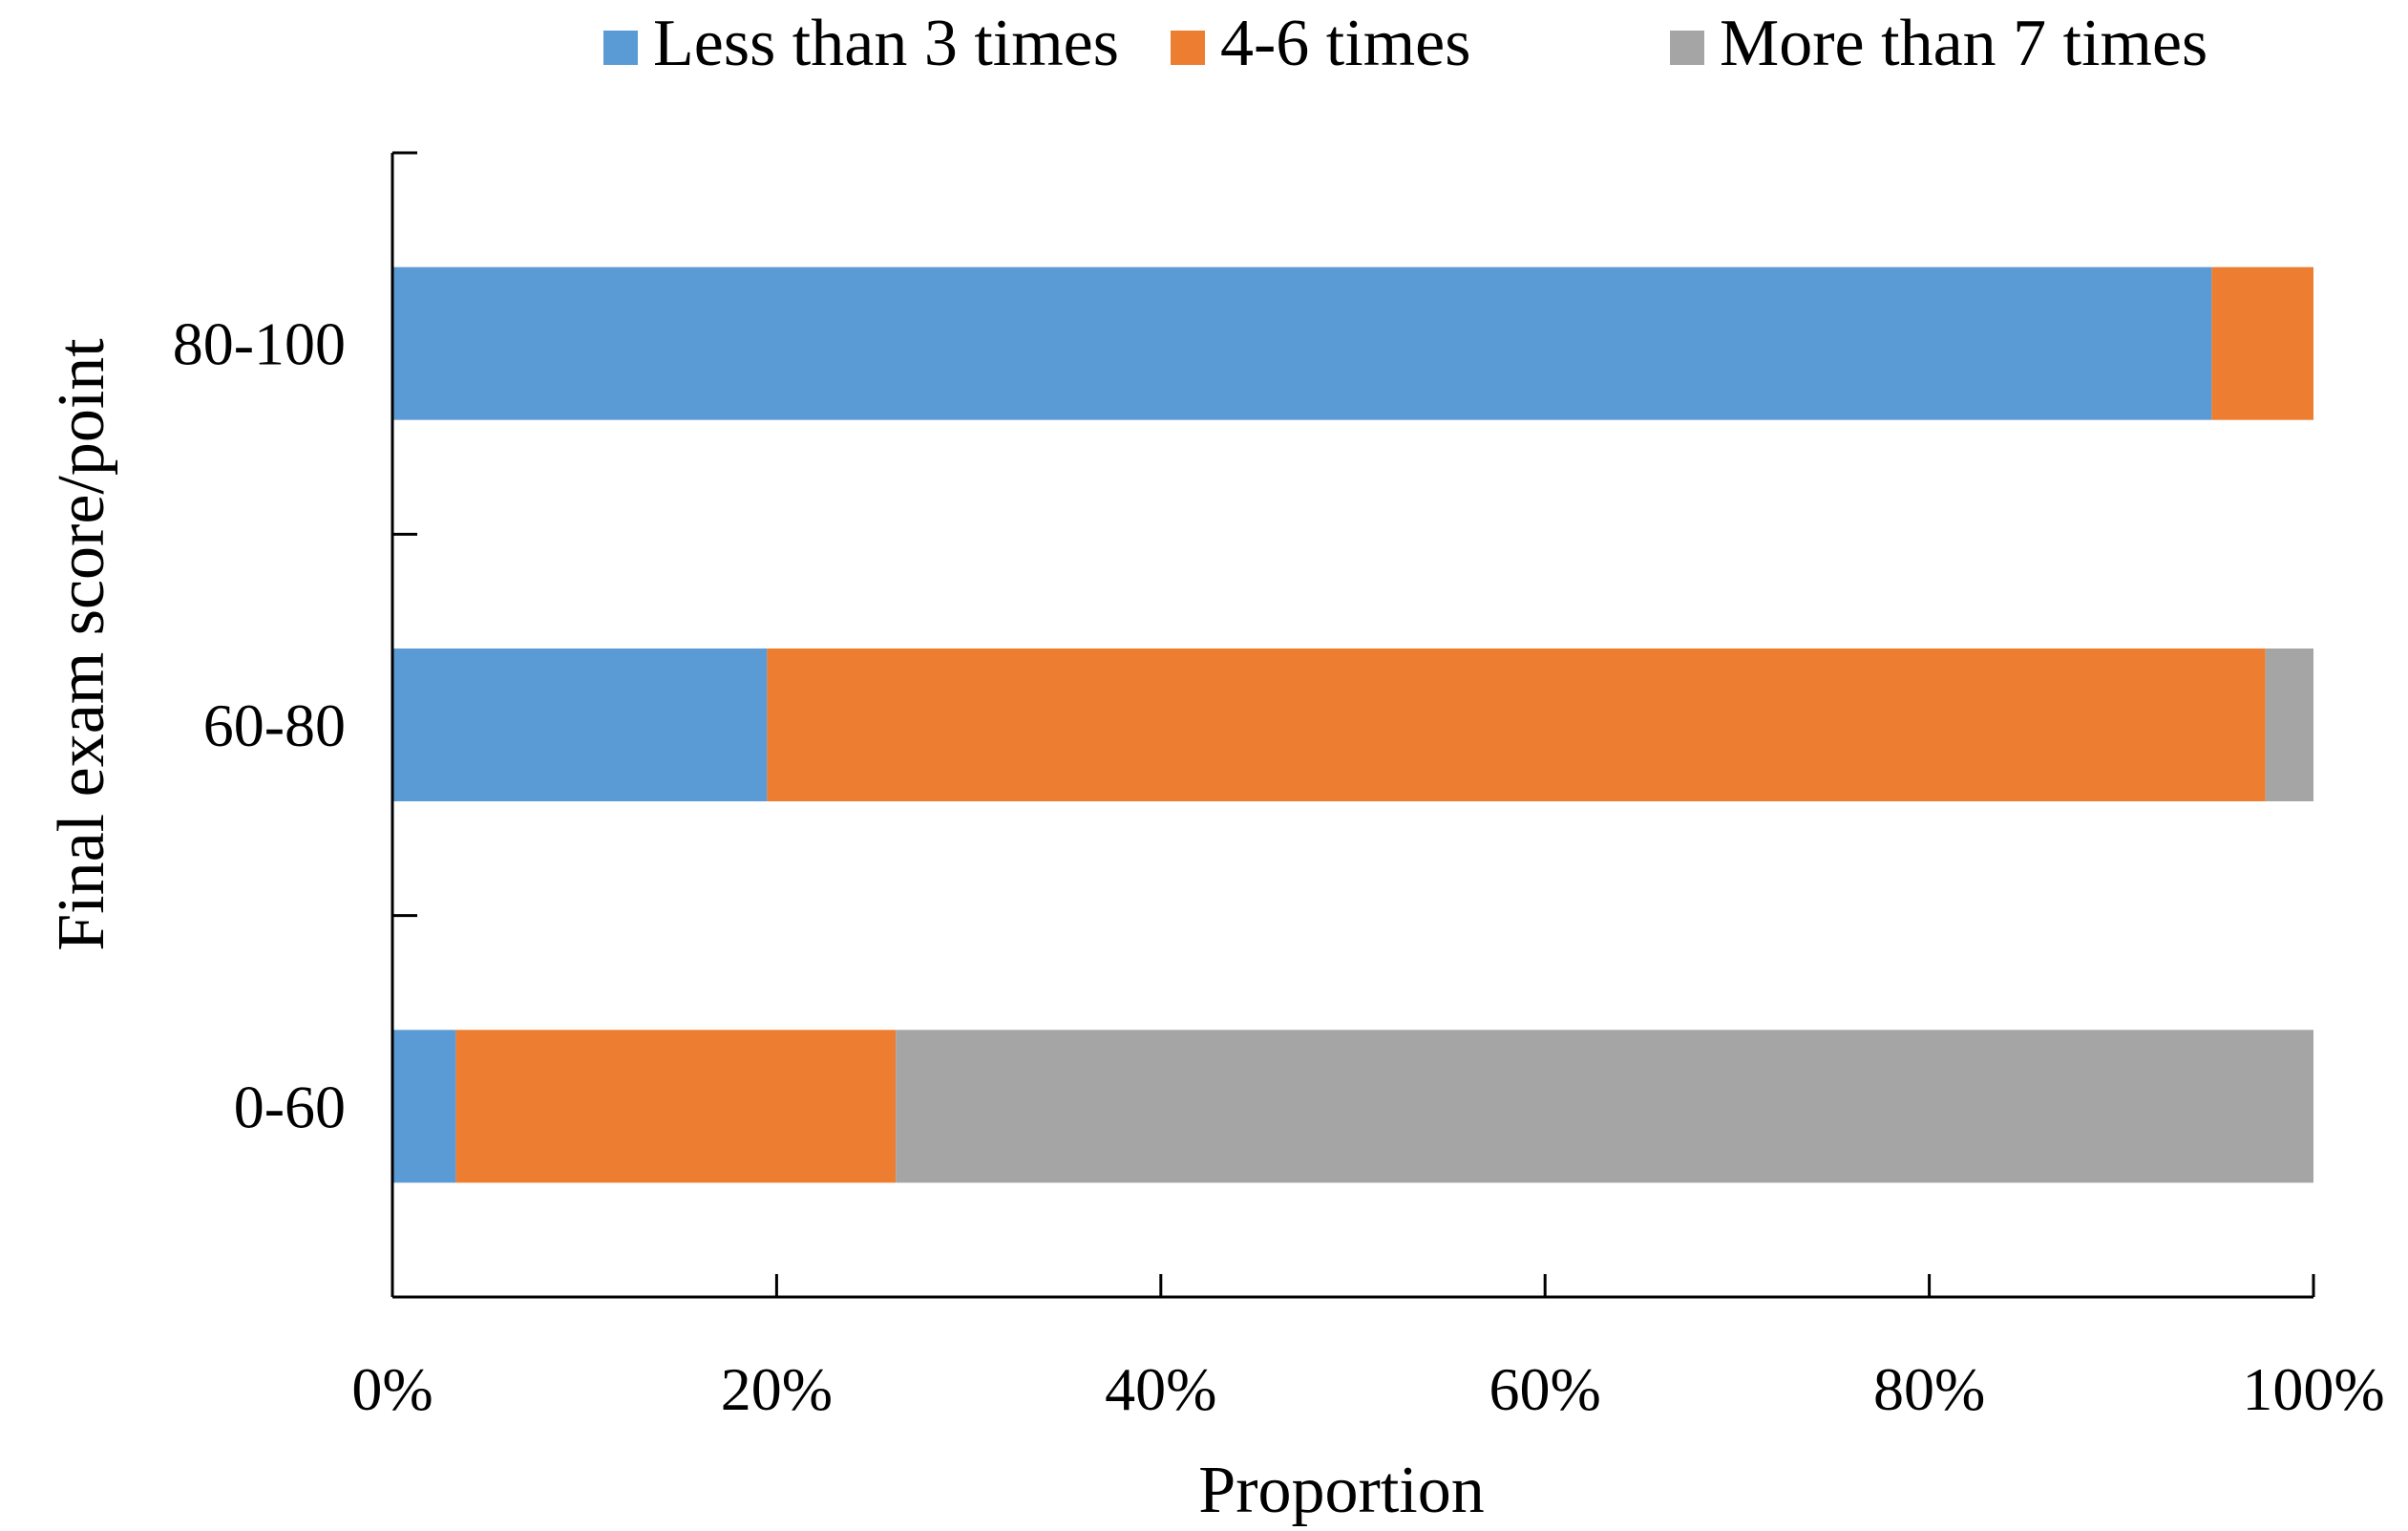  I want to click on legend-label: Less than 3 times, so click(886, 43).